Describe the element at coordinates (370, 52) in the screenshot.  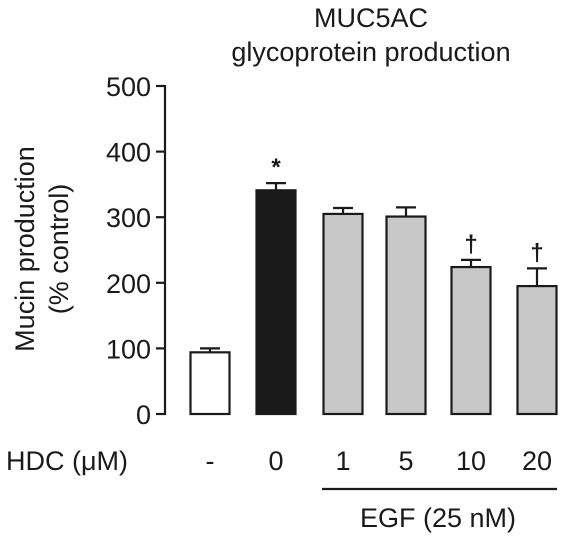
I see `chart-title-line-2: glycoprotein production` at that location.